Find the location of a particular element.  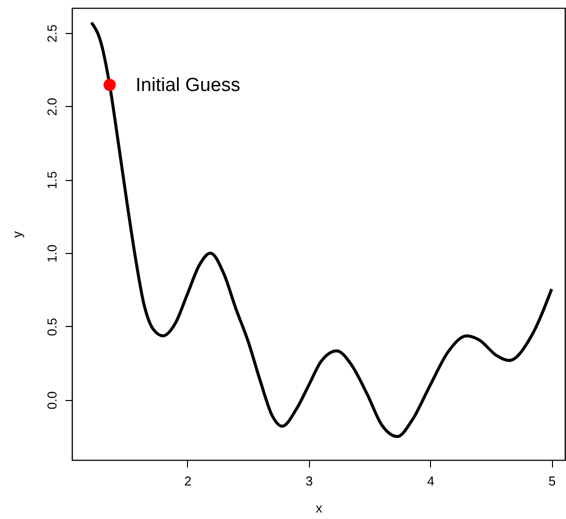

y-tick-label: 1.5 is located at coordinates (52, 180).